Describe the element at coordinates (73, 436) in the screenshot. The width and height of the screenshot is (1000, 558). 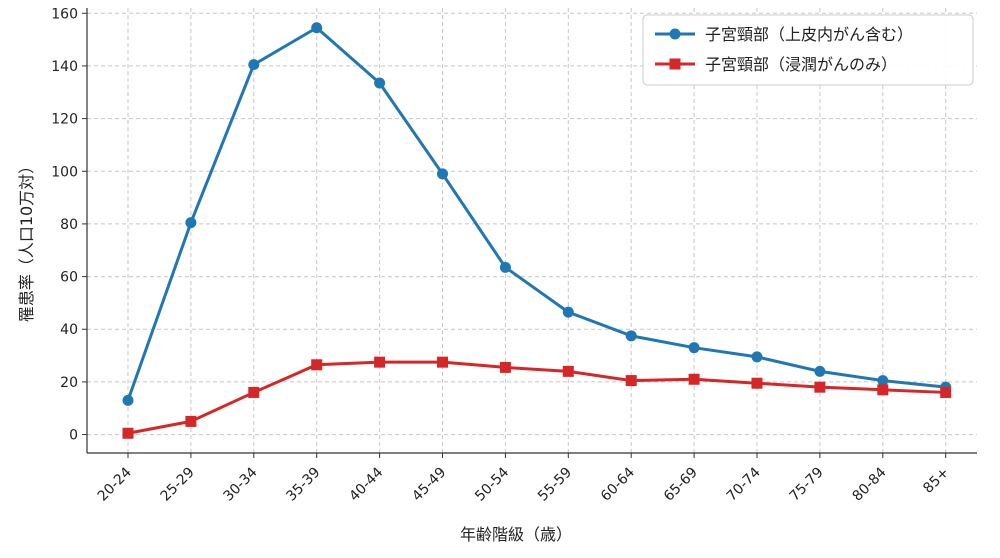
I see `y-tick-label: 0` at that location.